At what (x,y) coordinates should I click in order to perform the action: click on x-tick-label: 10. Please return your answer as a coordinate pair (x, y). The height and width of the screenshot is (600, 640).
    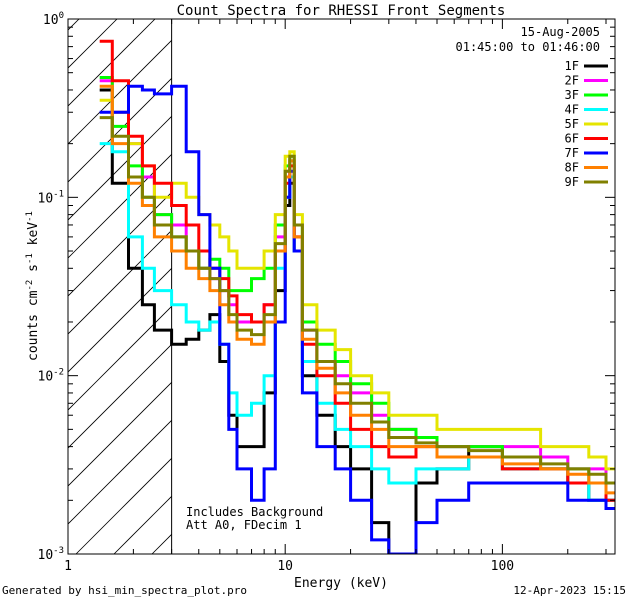
    Looking at the image, I should click on (285, 566).